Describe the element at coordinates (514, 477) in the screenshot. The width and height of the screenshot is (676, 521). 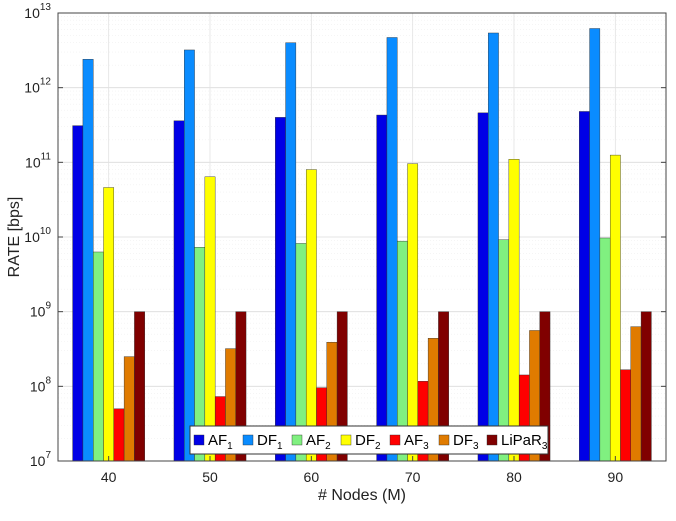
I see `x-tick-label: 80` at that location.